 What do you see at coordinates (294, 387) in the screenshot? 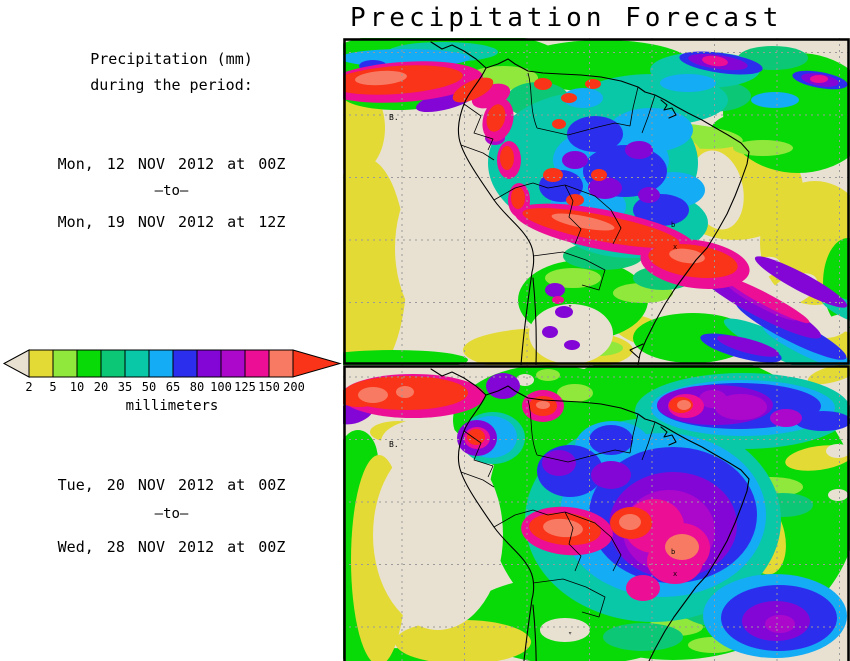
I see `svg-text: 200` at bounding box center [294, 387].